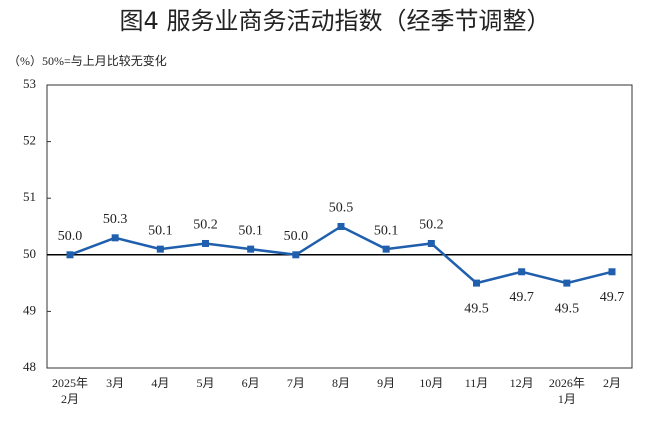  What do you see at coordinates (341, 208) in the screenshot?
I see `value-label: 50.5` at bounding box center [341, 208].